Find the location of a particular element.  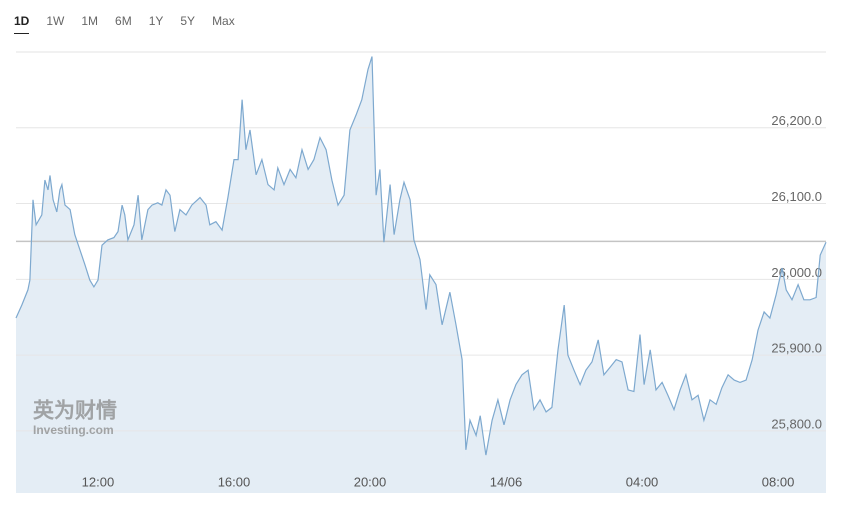

range-tab: 1Y is located at coordinates (156, 21).